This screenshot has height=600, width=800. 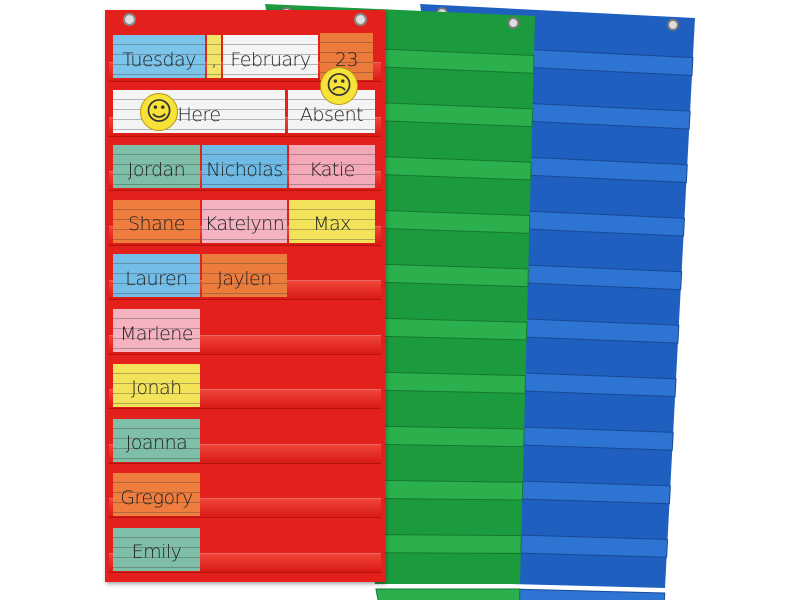 What do you see at coordinates (270, 59) in the screenshot?
I see `card-text: February` at bounding box center [270, 59].